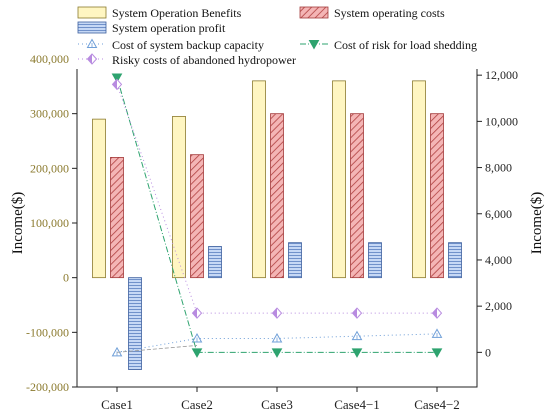 The width and height of the screenshot is (550, 417). I want to click on x-tick-label: Case2, so click(197, 404).